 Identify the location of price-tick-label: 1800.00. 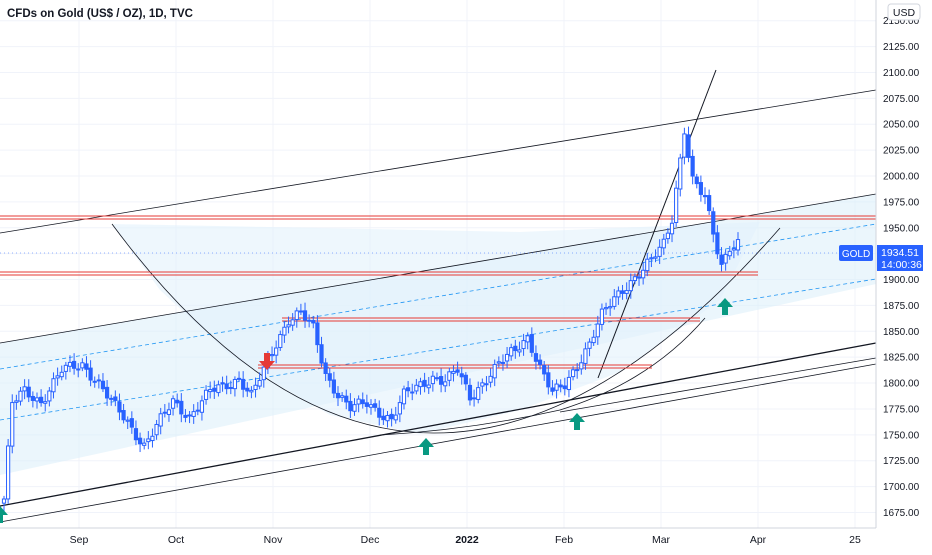
(901, 384).